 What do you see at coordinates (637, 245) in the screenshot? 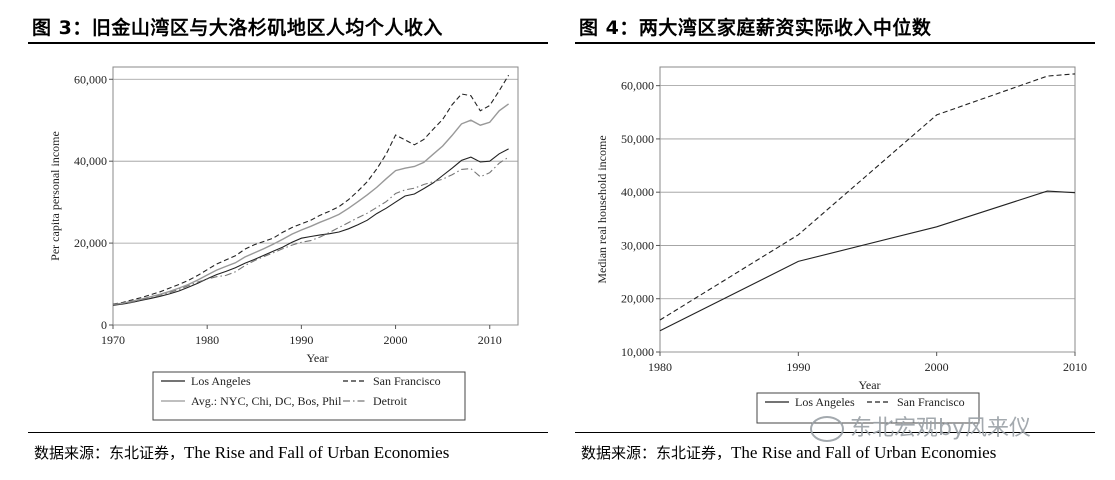
I see `y-tick-label: 30,000` at bounding box center [637, 245].